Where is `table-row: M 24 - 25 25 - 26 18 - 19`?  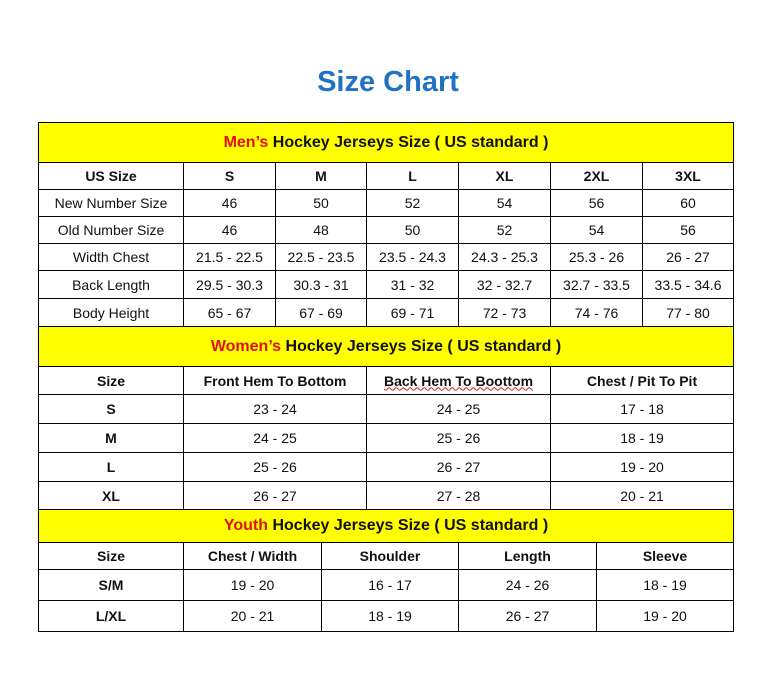 table-row: M 24 - 25 25 - 26 18 - 19 is located at coordinates (386, 438).